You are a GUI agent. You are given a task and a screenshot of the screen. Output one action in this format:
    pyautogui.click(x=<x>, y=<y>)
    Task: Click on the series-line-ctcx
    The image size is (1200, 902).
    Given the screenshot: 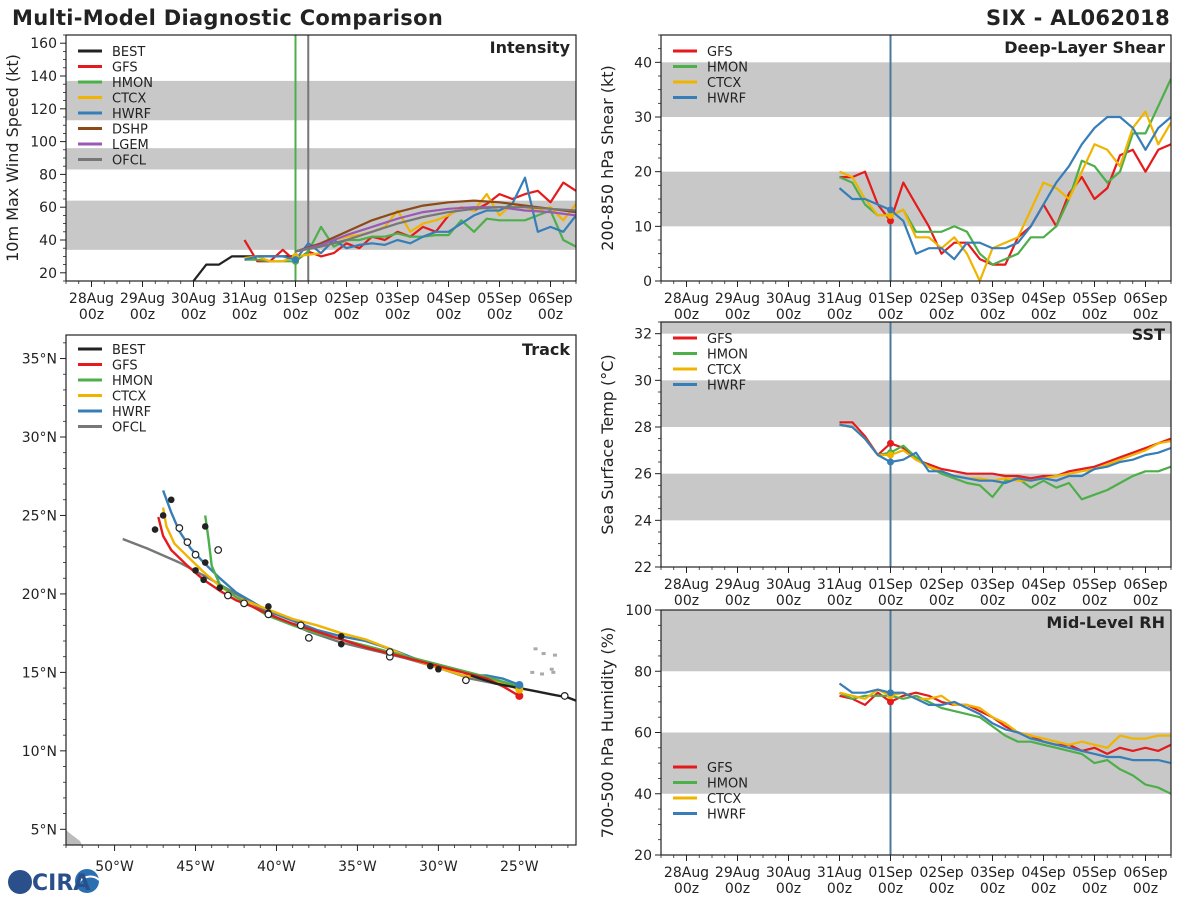 What is the action you would take?
    pyautogui.click(x=1005, y=718)
    